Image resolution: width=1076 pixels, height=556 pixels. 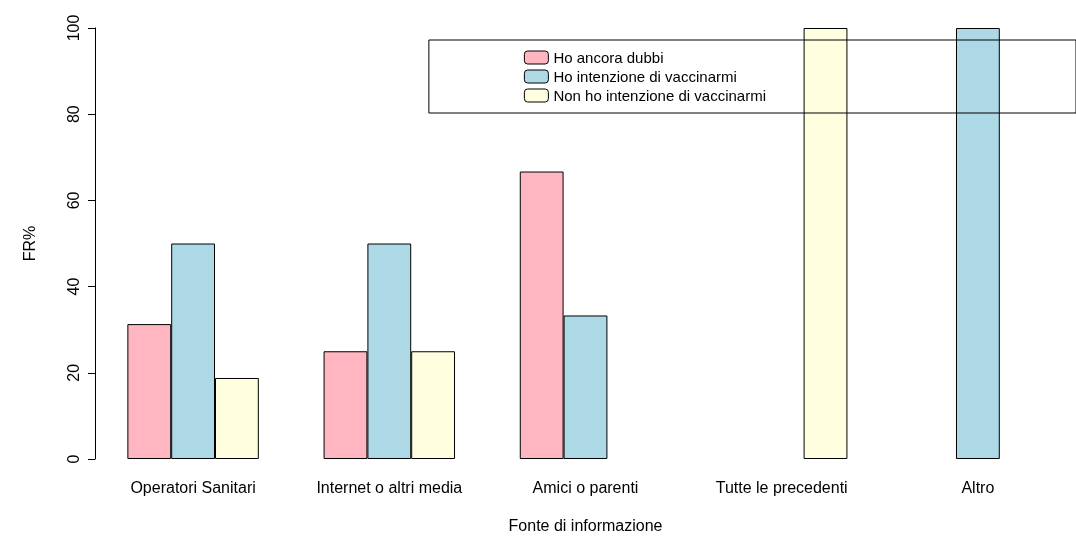 What do you see at coordinates (645, 76) in the screenshot?
I see `legend-label: Ho intenzione di vaccinarmi` at bounding box center [645, 76].